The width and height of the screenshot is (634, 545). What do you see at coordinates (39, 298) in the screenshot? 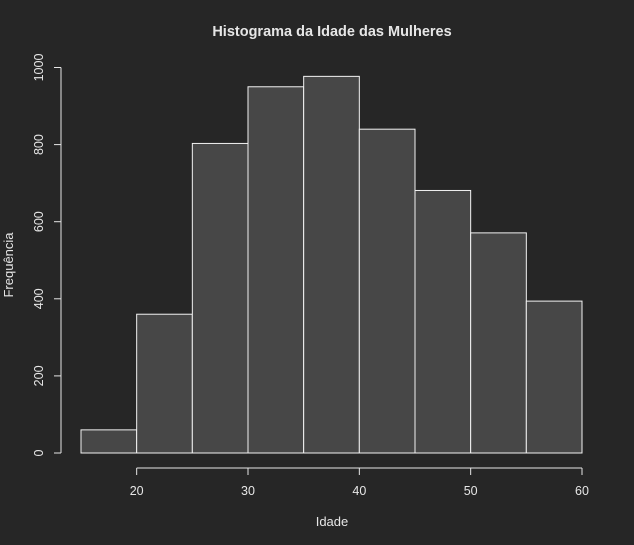
I see `y-tick-label: 400` at bounding box center [39, 298].